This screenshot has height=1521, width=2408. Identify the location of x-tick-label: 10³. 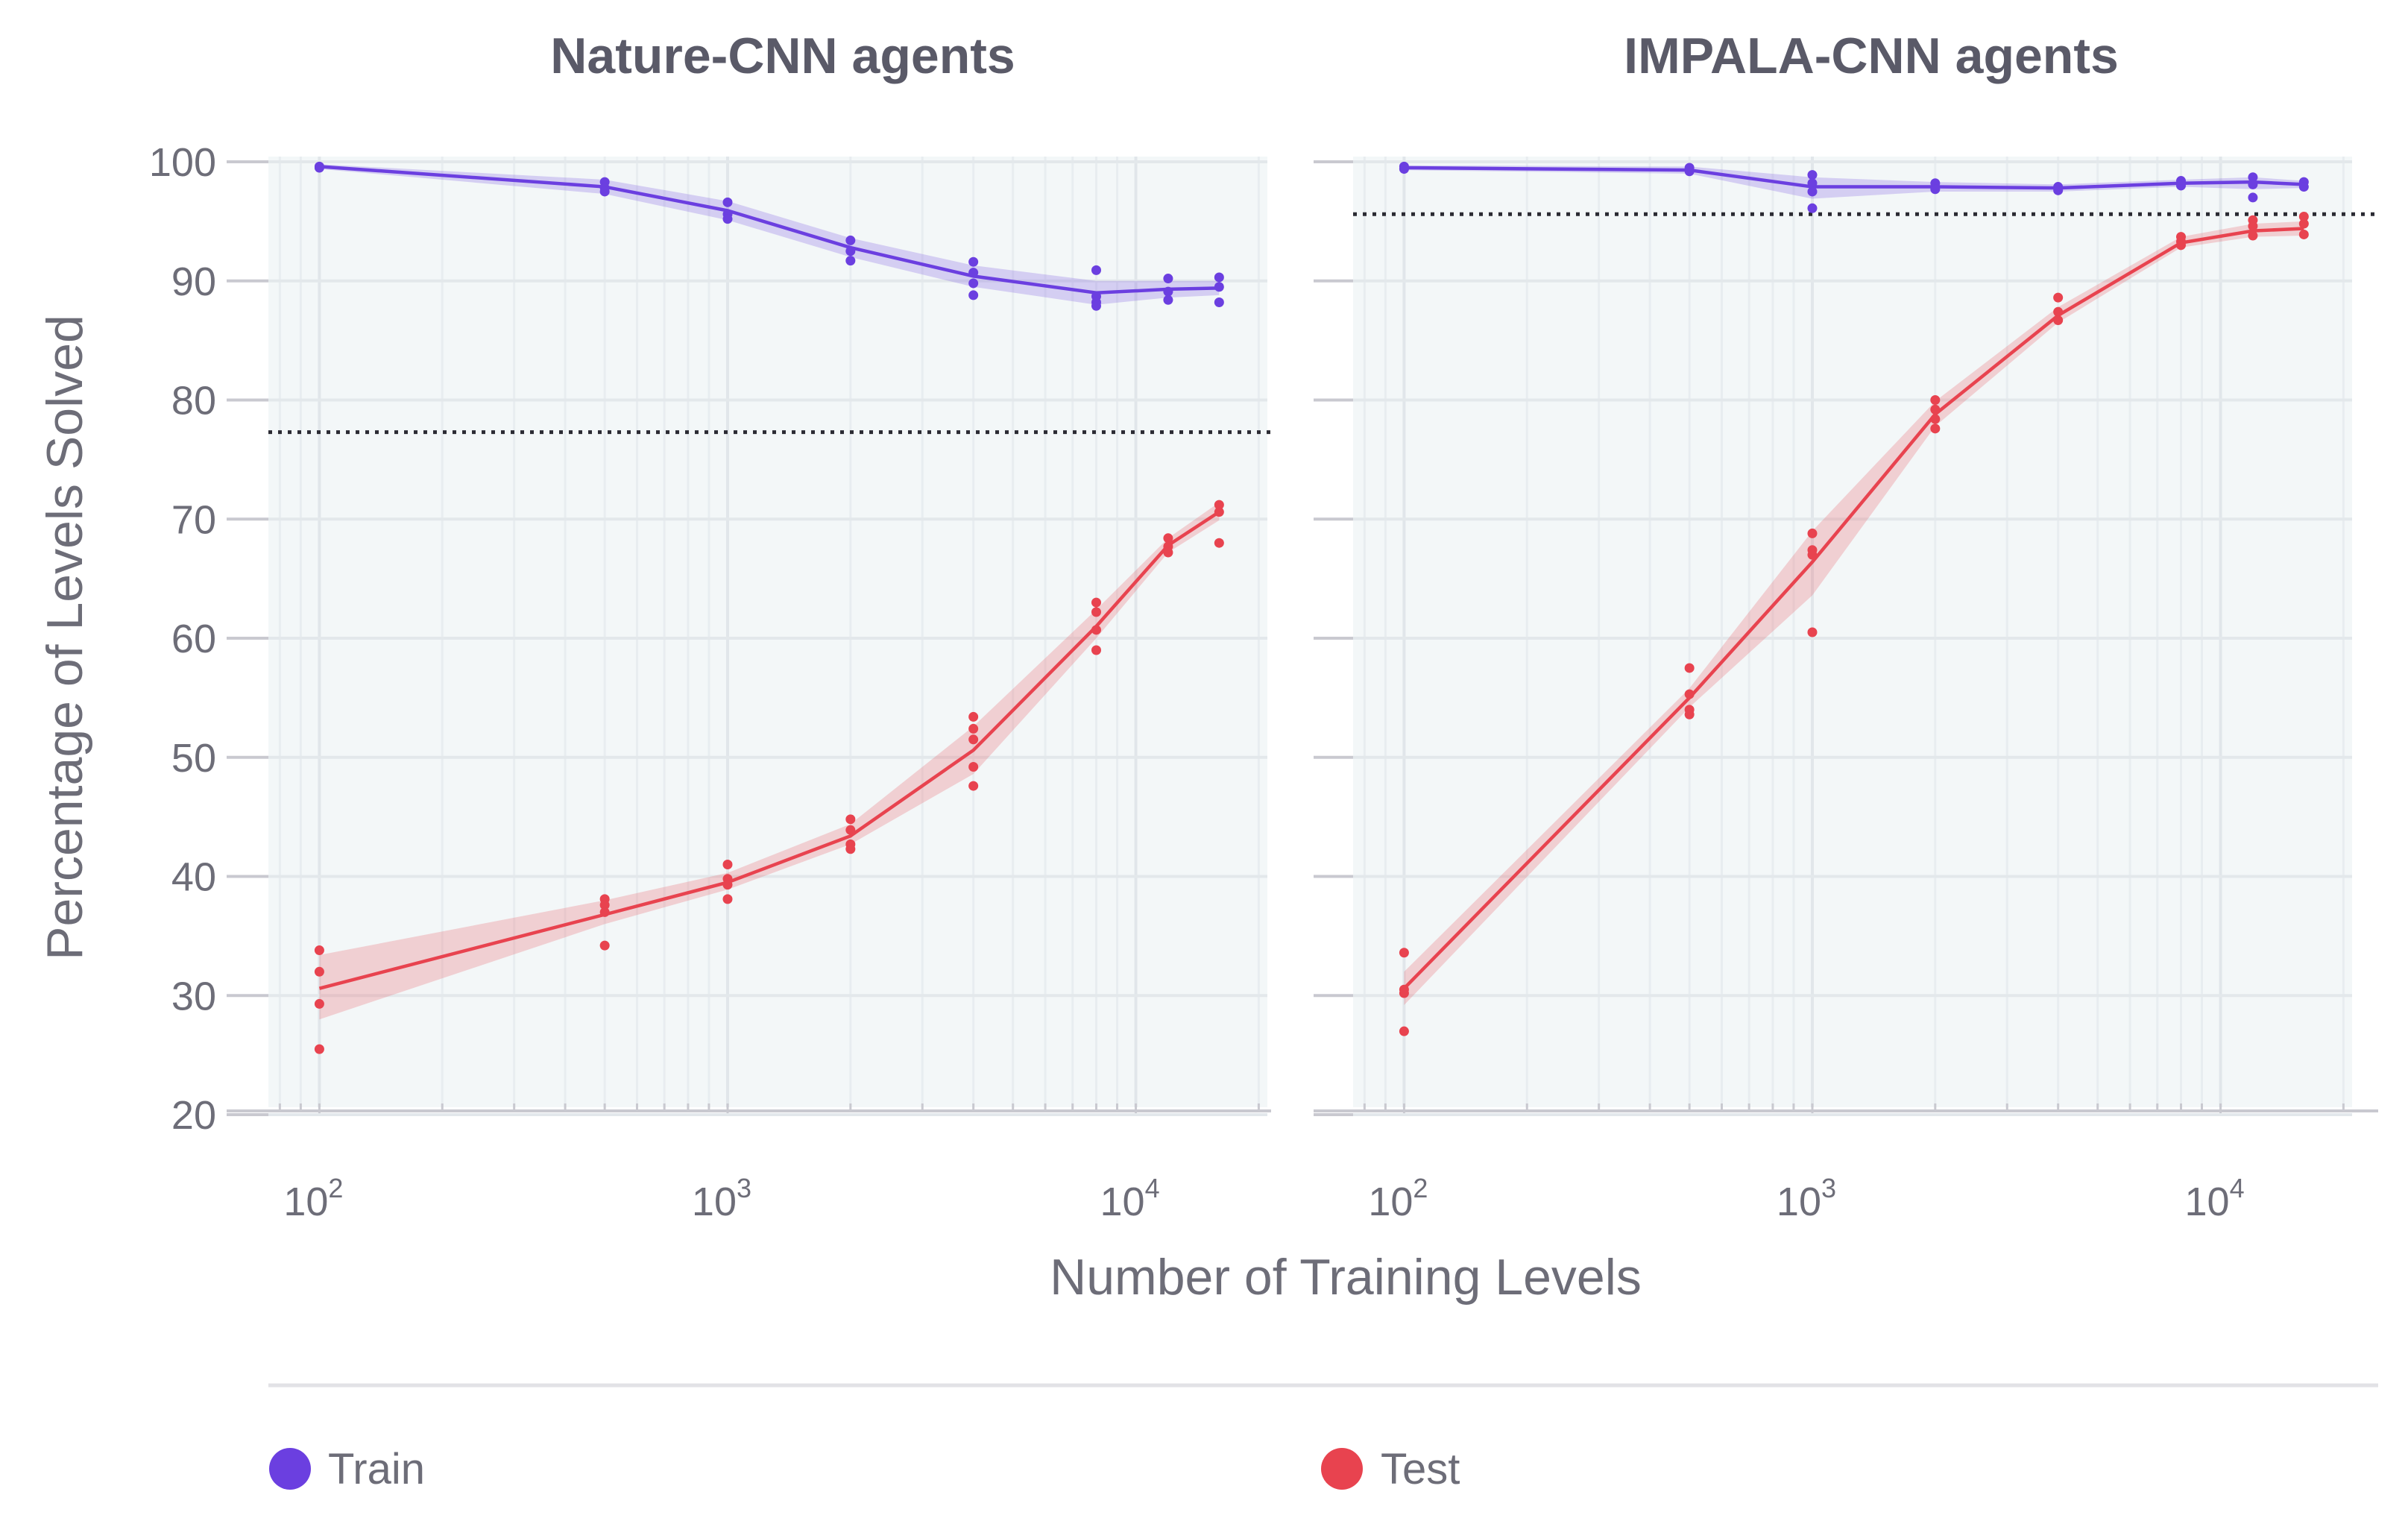
(721, 1198).